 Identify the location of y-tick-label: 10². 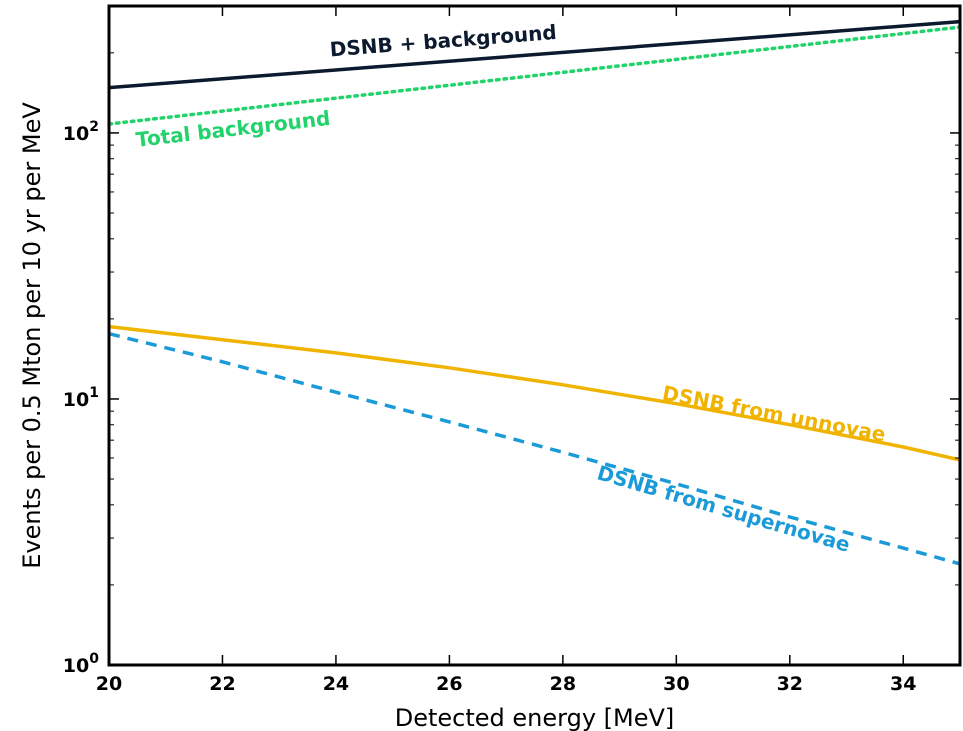
(81, 132).